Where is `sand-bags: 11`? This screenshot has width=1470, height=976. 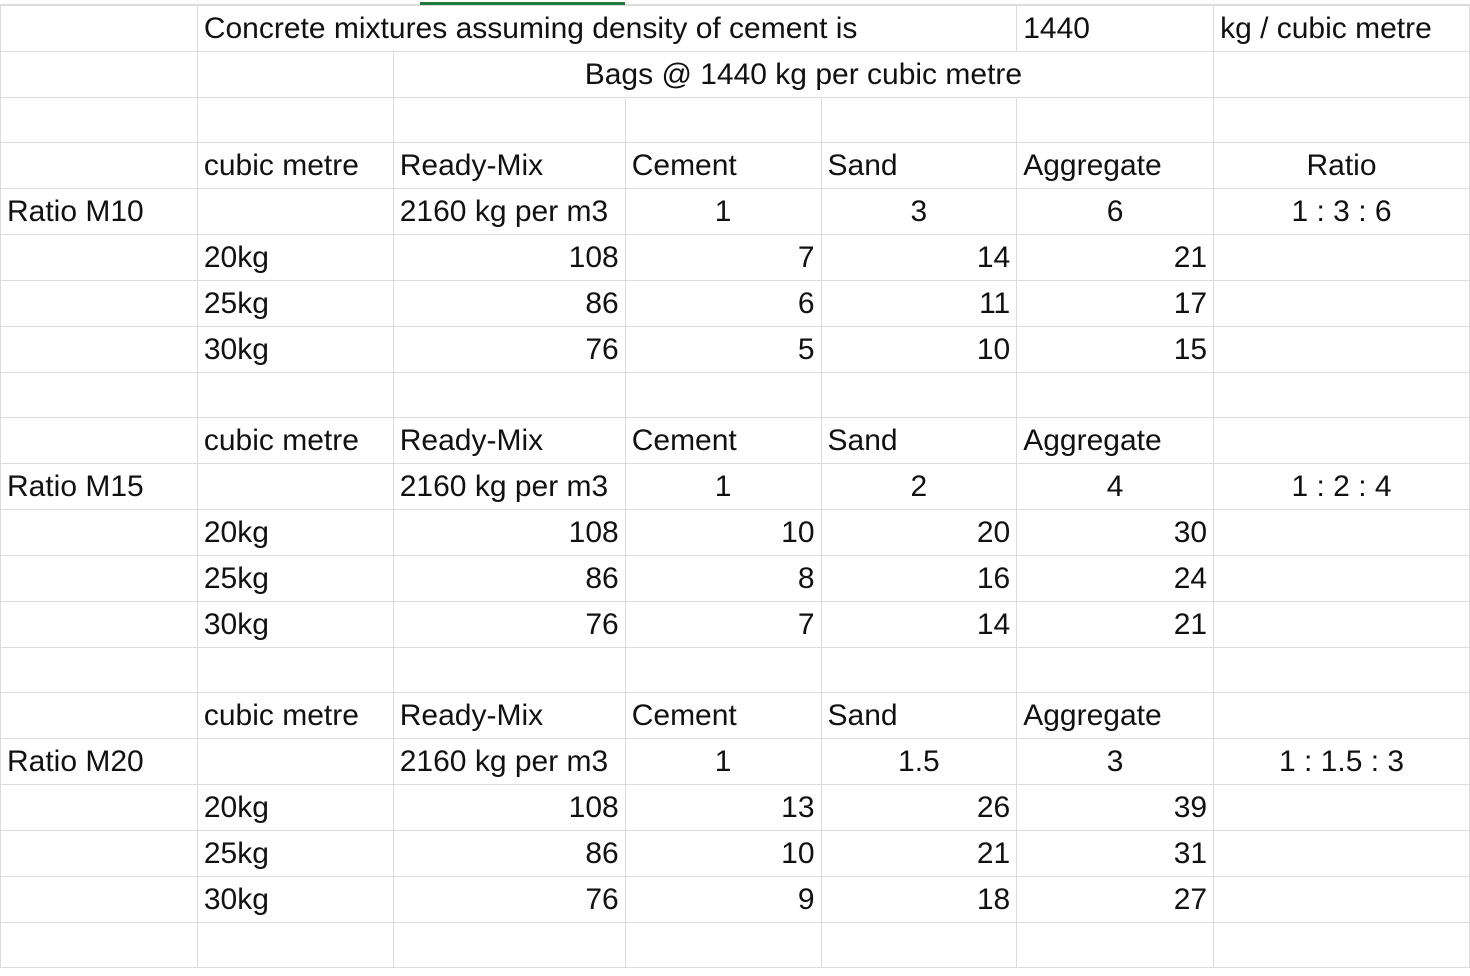 sand-bags: 11 is located at coordinates (919, 303).